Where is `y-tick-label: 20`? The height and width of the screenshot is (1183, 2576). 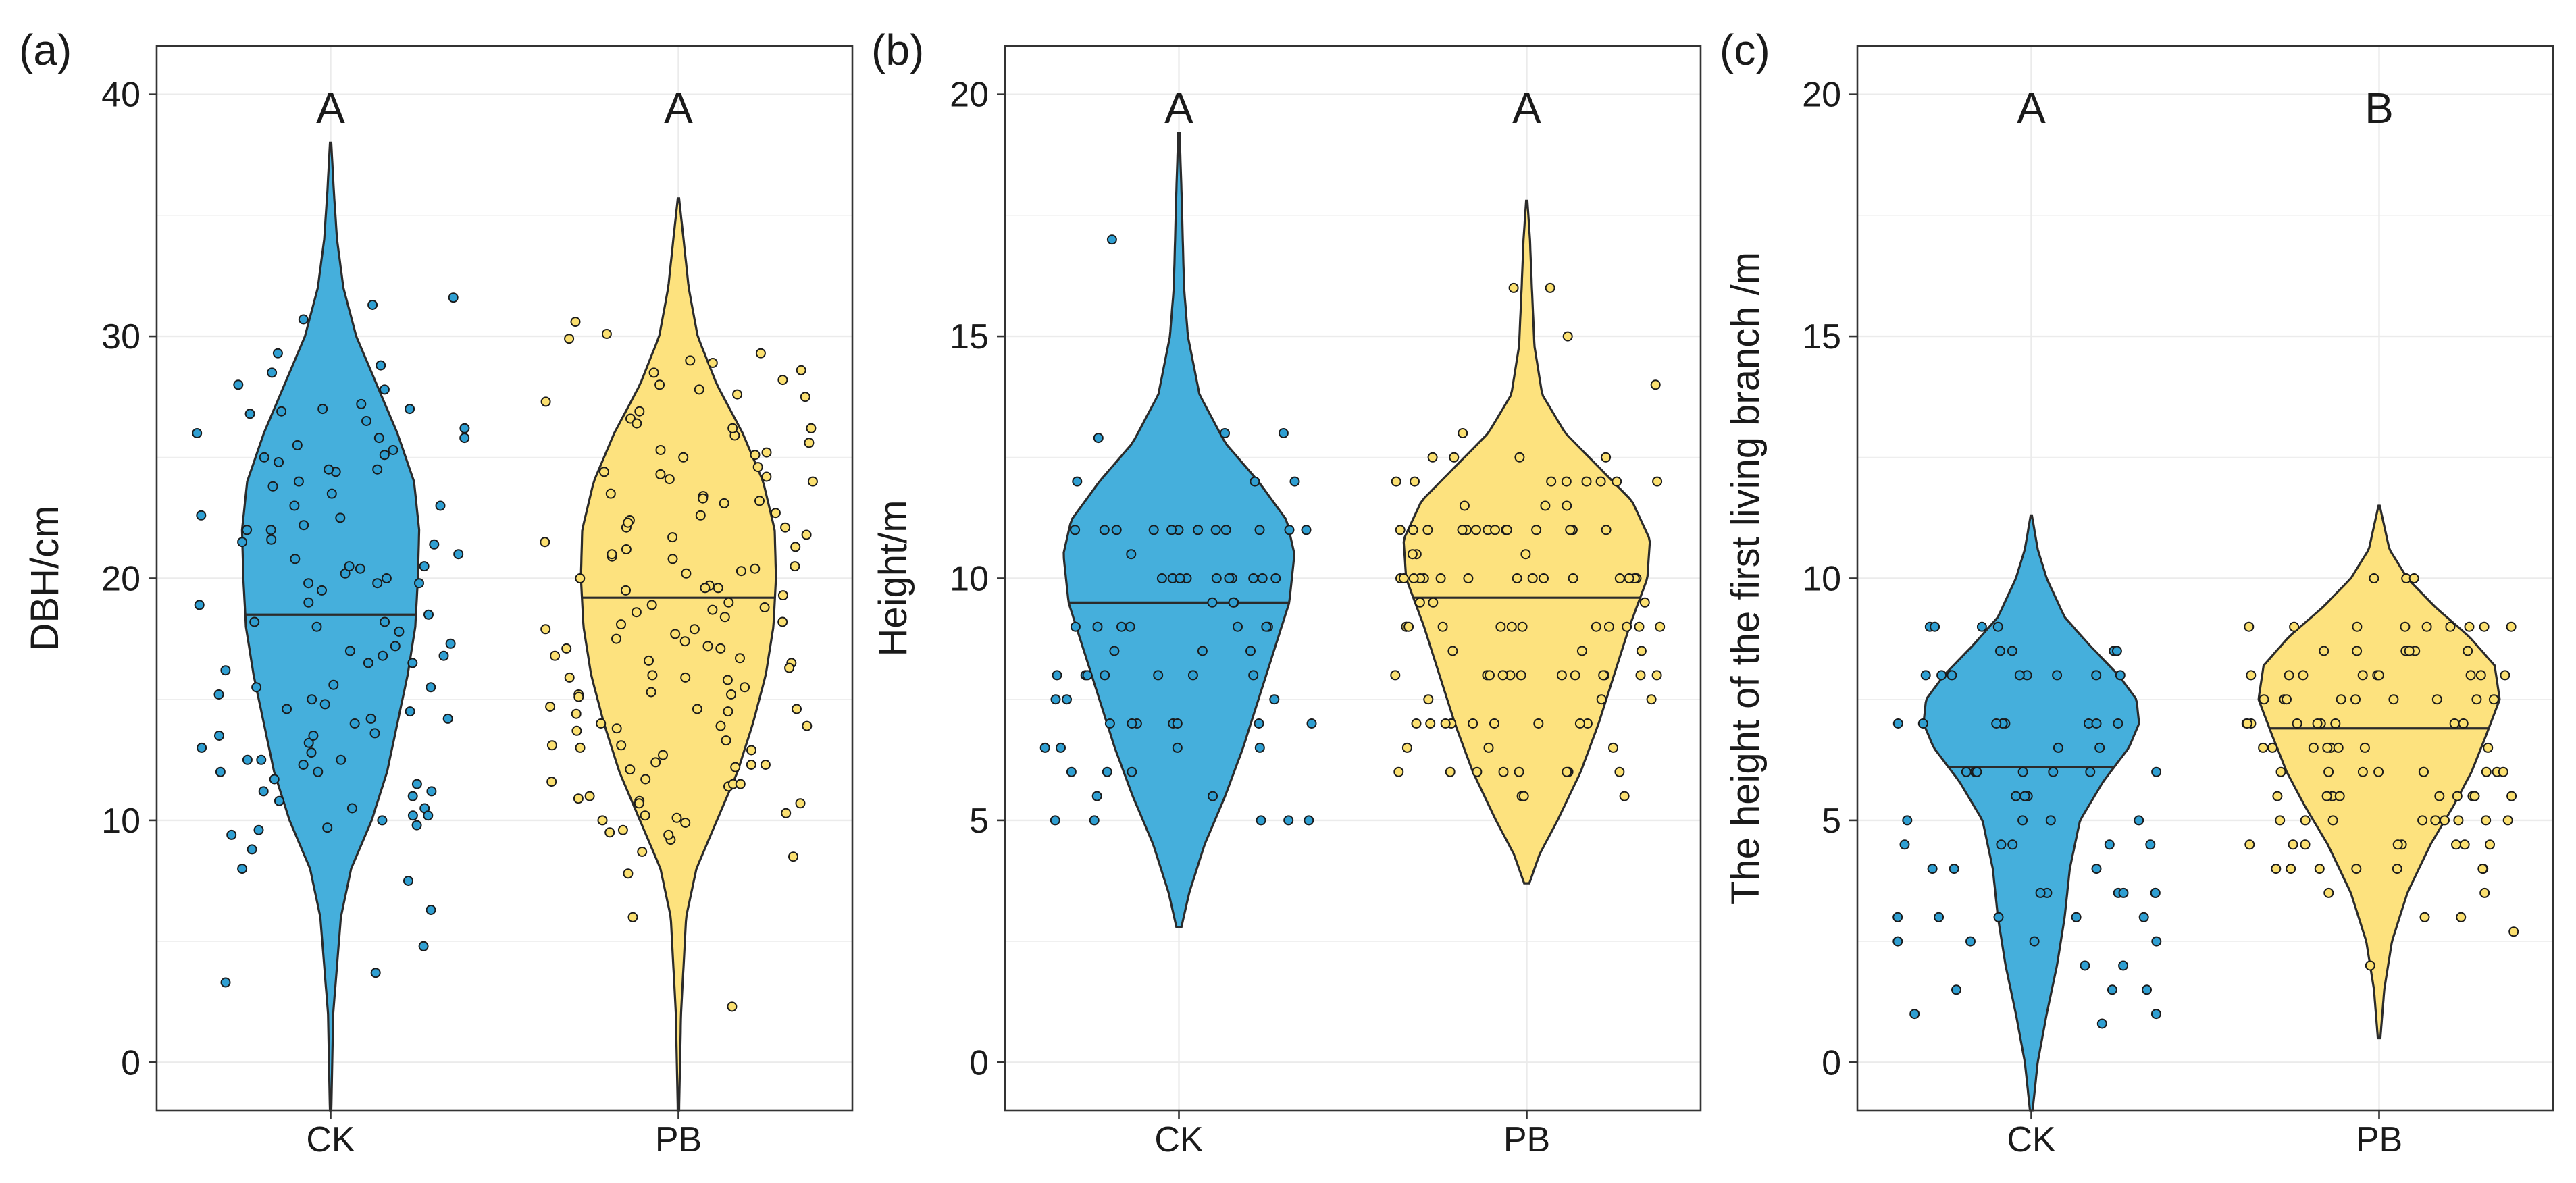 y-tick-label: 20 is located at coordinates (120, 579).